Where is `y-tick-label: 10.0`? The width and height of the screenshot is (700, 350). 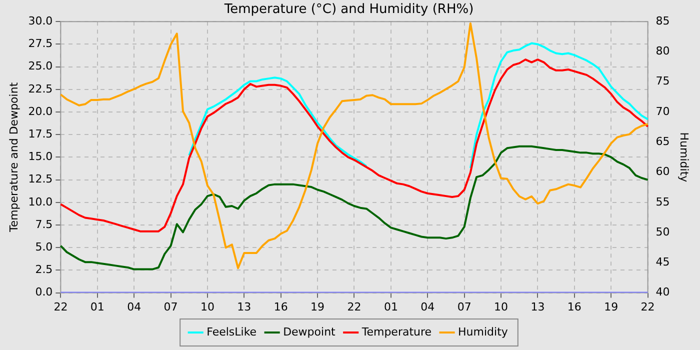 y-tick-label: 10.0 is located at coordinates (40, 201).